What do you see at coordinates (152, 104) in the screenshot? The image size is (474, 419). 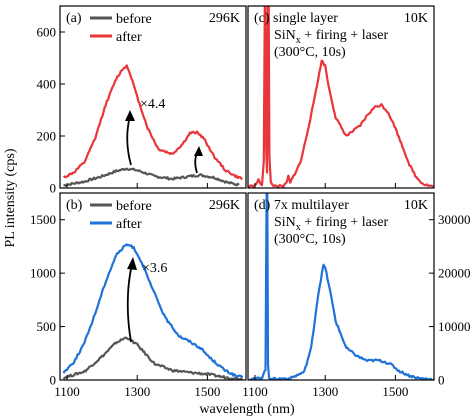 I see `enhancement-factor: ×4.4` at bounding box center [152, 104].